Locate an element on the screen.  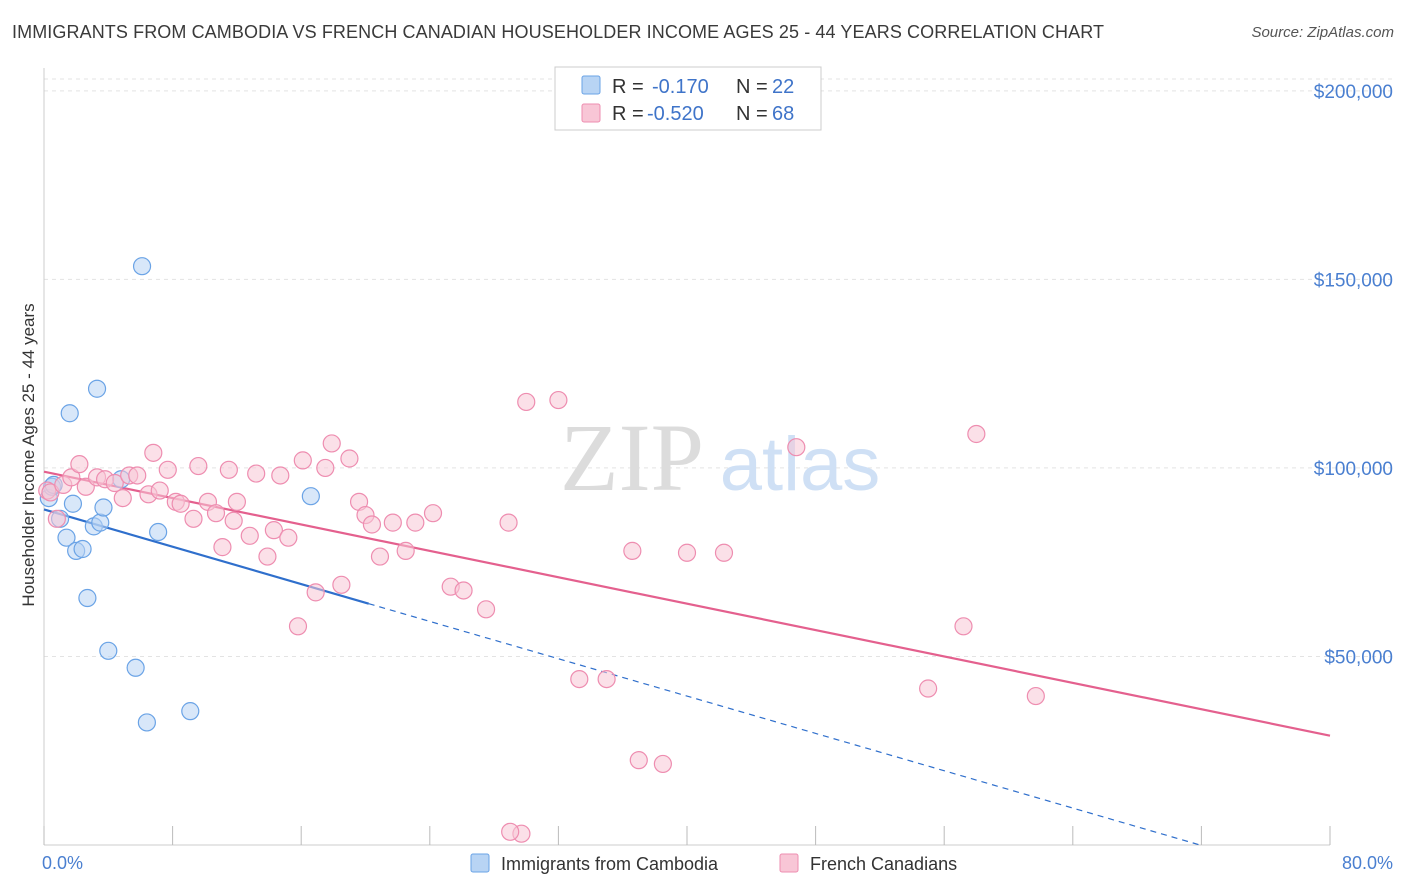
y-tick-label: $150,000 is located at coordinates (1353, 280).